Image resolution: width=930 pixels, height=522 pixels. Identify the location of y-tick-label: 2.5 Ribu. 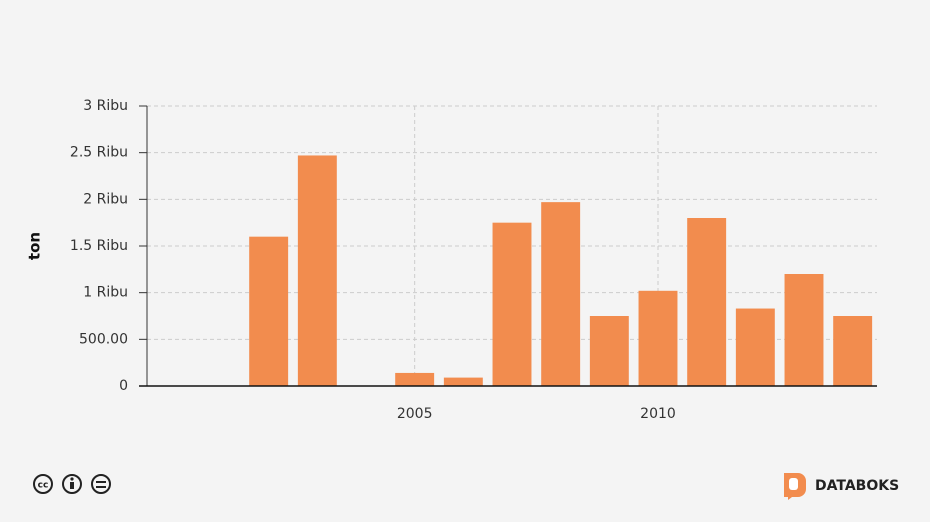
(99, 153).